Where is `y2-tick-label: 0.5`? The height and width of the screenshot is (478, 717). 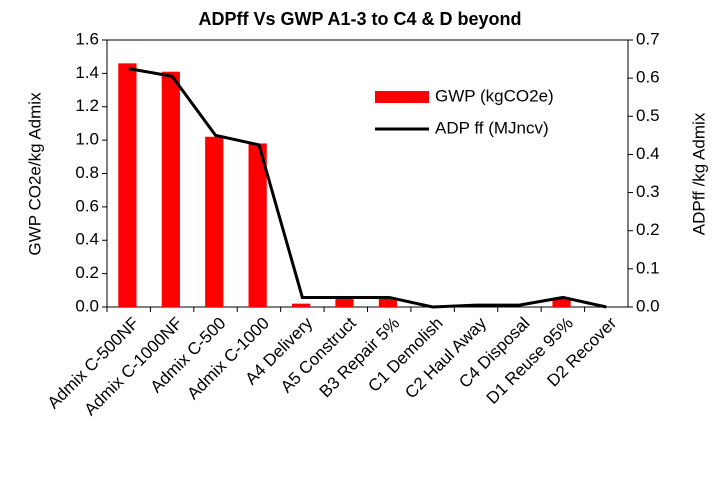 y2-tick-label: 0.5 is located at coordinates (648, 115).